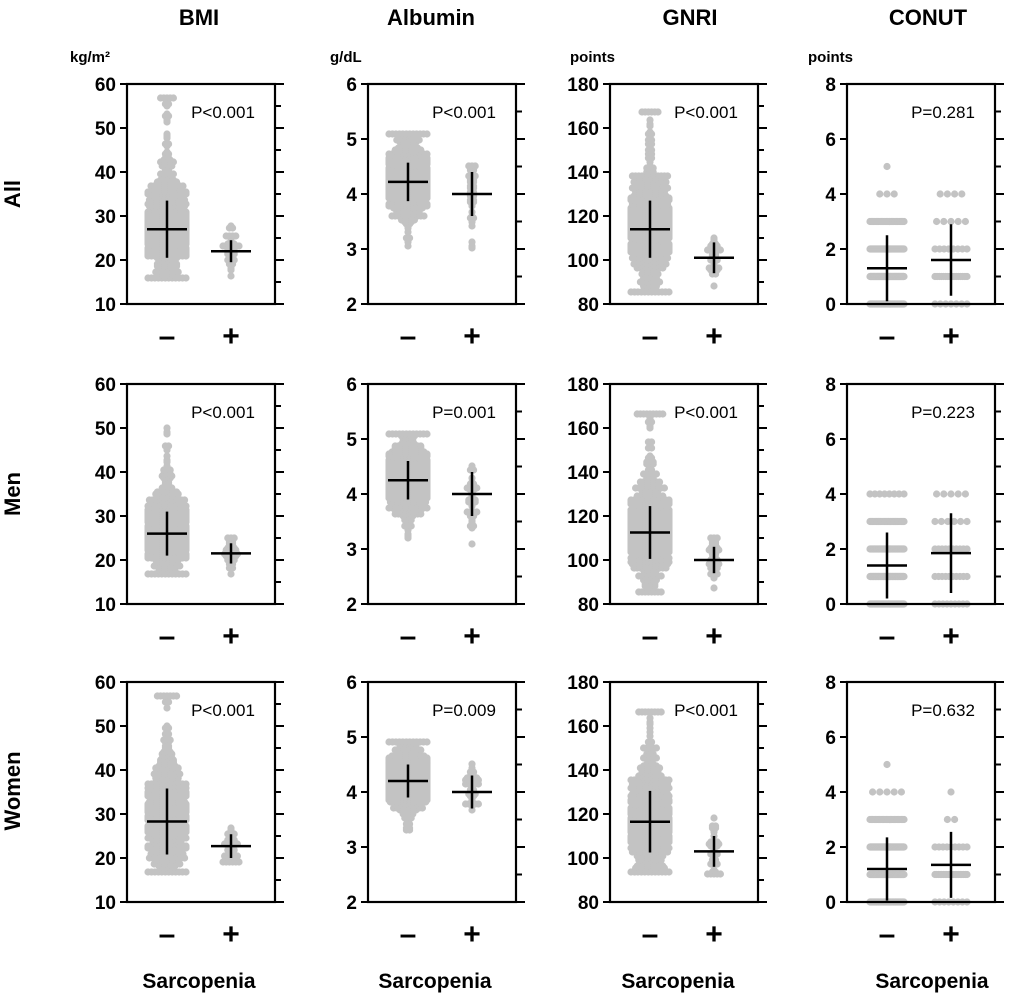 The height and width of the screenshot is (1000, 1013). I want to click on unit-label-albumin: g/dL, so click(346, 57).